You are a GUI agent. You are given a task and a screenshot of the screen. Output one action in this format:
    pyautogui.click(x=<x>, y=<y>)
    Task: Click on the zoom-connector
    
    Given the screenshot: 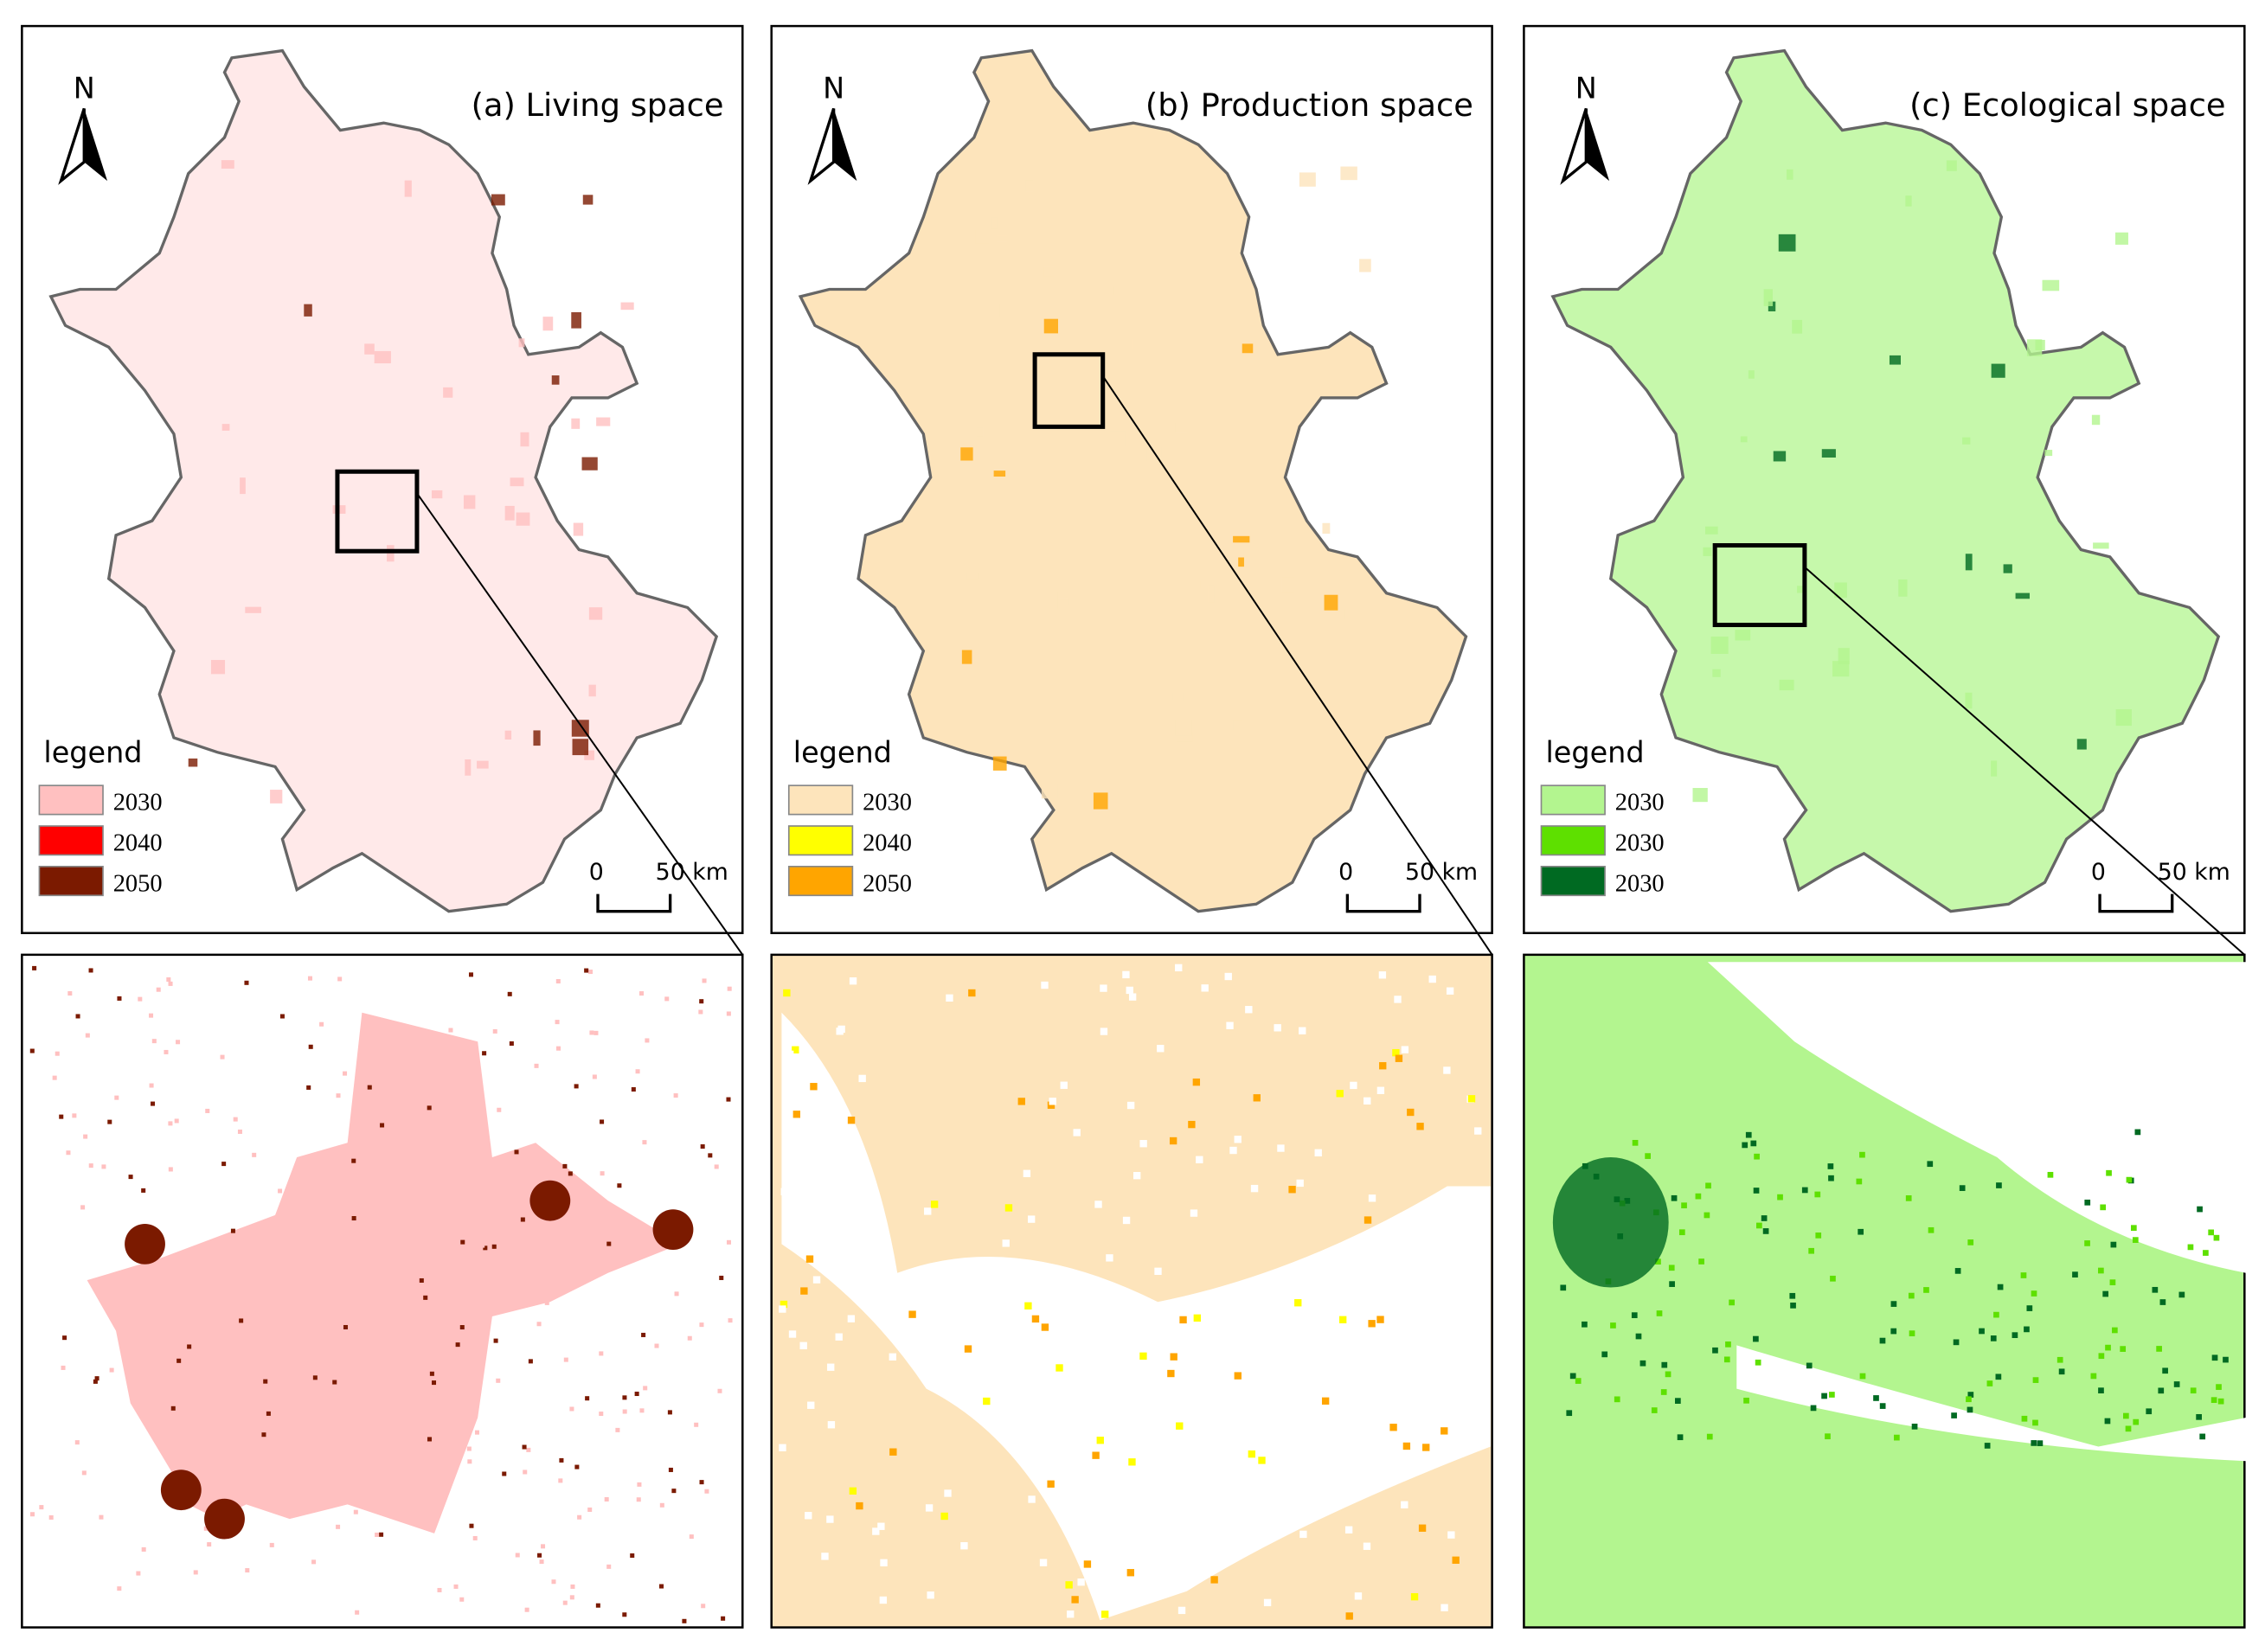 What is the action you would take?
    pyautogui.click(x=1297, y=666)
    